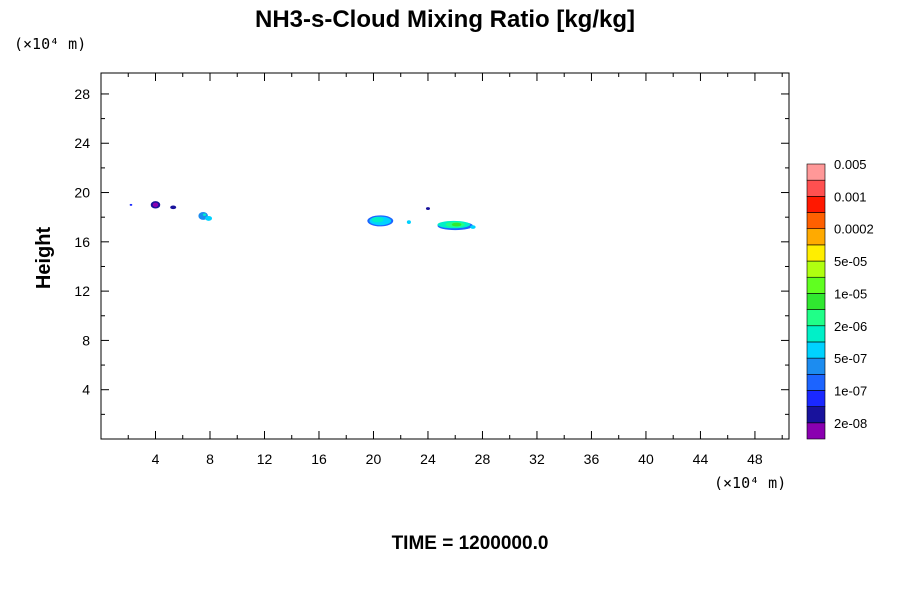 The image size is (900, 600). What do you see at coordinates (854, 229) in the screenshot?
I see `colorbar-label-6: 0.0002` at bounding box center [854, 229].